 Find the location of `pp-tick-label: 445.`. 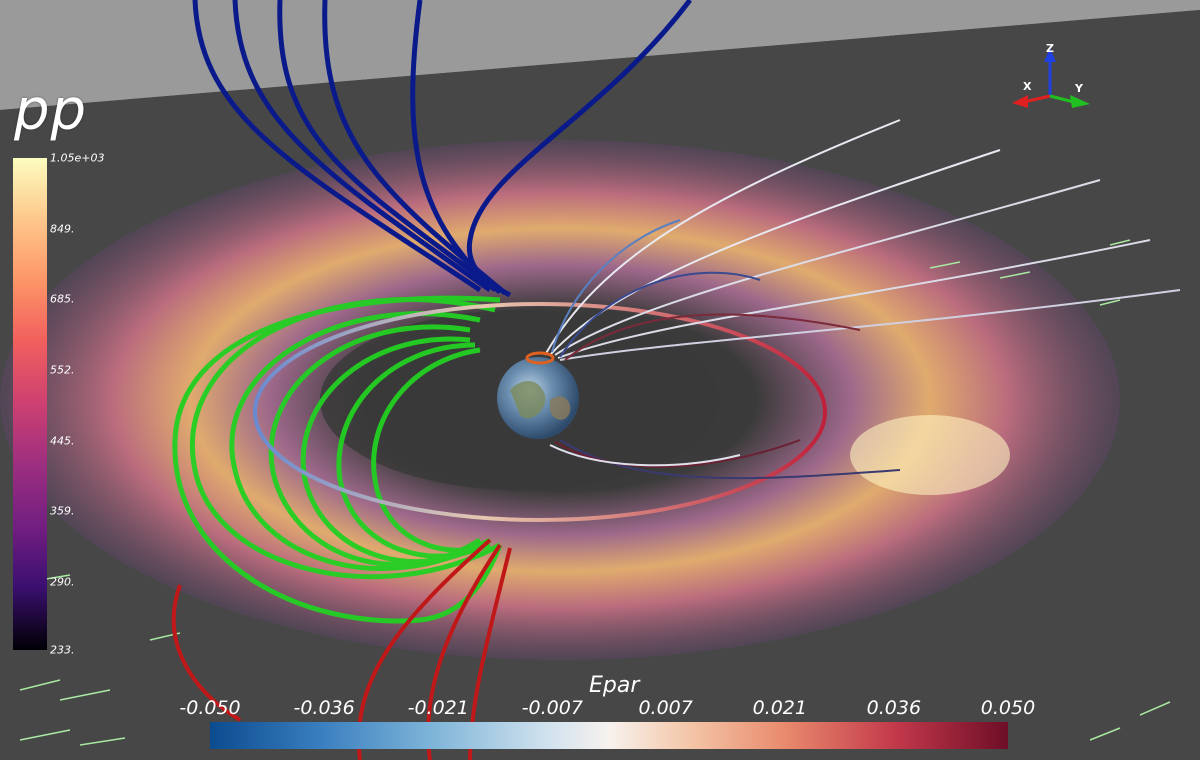

pp-tick-label: 445. is located at coordinates (62, 441).